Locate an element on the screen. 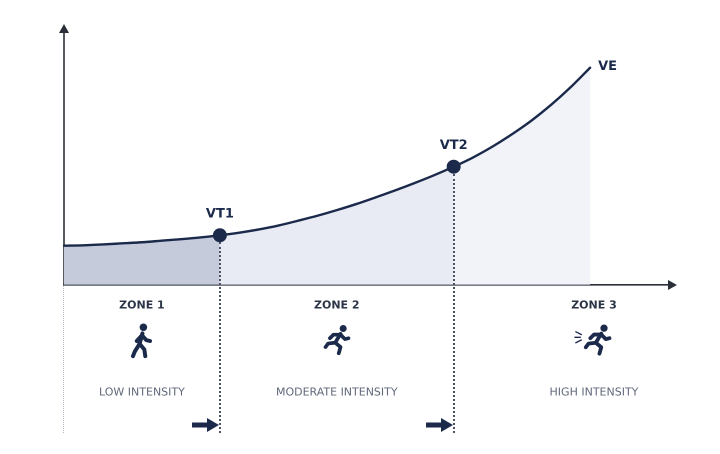 The width and height of the screenshot is (720, 454). text: ZONE 2 is located at coordinates (337, 305).